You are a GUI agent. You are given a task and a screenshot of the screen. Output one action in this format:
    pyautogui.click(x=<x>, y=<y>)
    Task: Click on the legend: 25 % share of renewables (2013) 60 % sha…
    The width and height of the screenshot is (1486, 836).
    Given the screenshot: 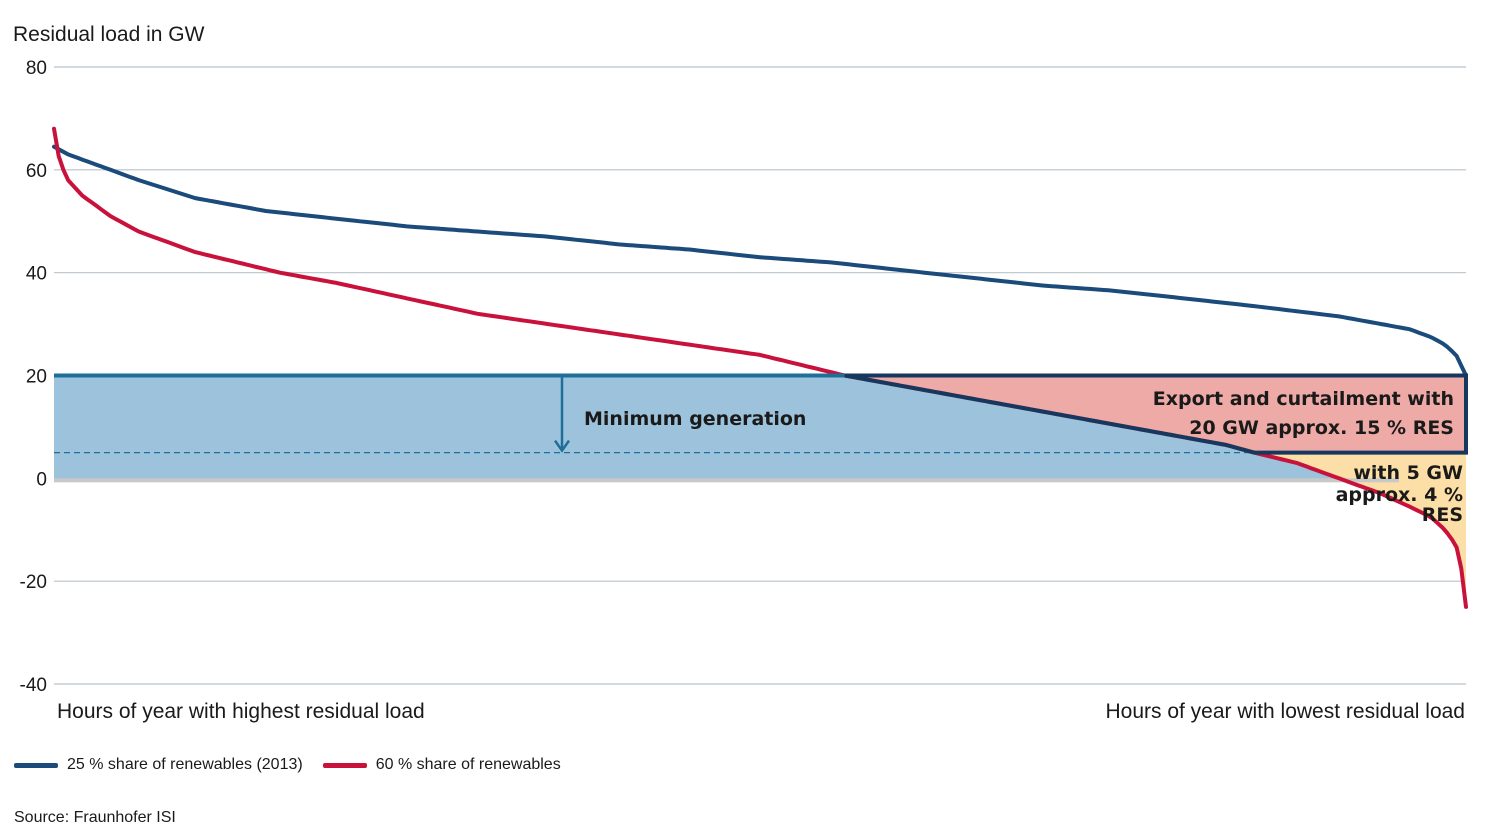 What is the action you would take?
    pyautogui.click(x=297, y=765)
    